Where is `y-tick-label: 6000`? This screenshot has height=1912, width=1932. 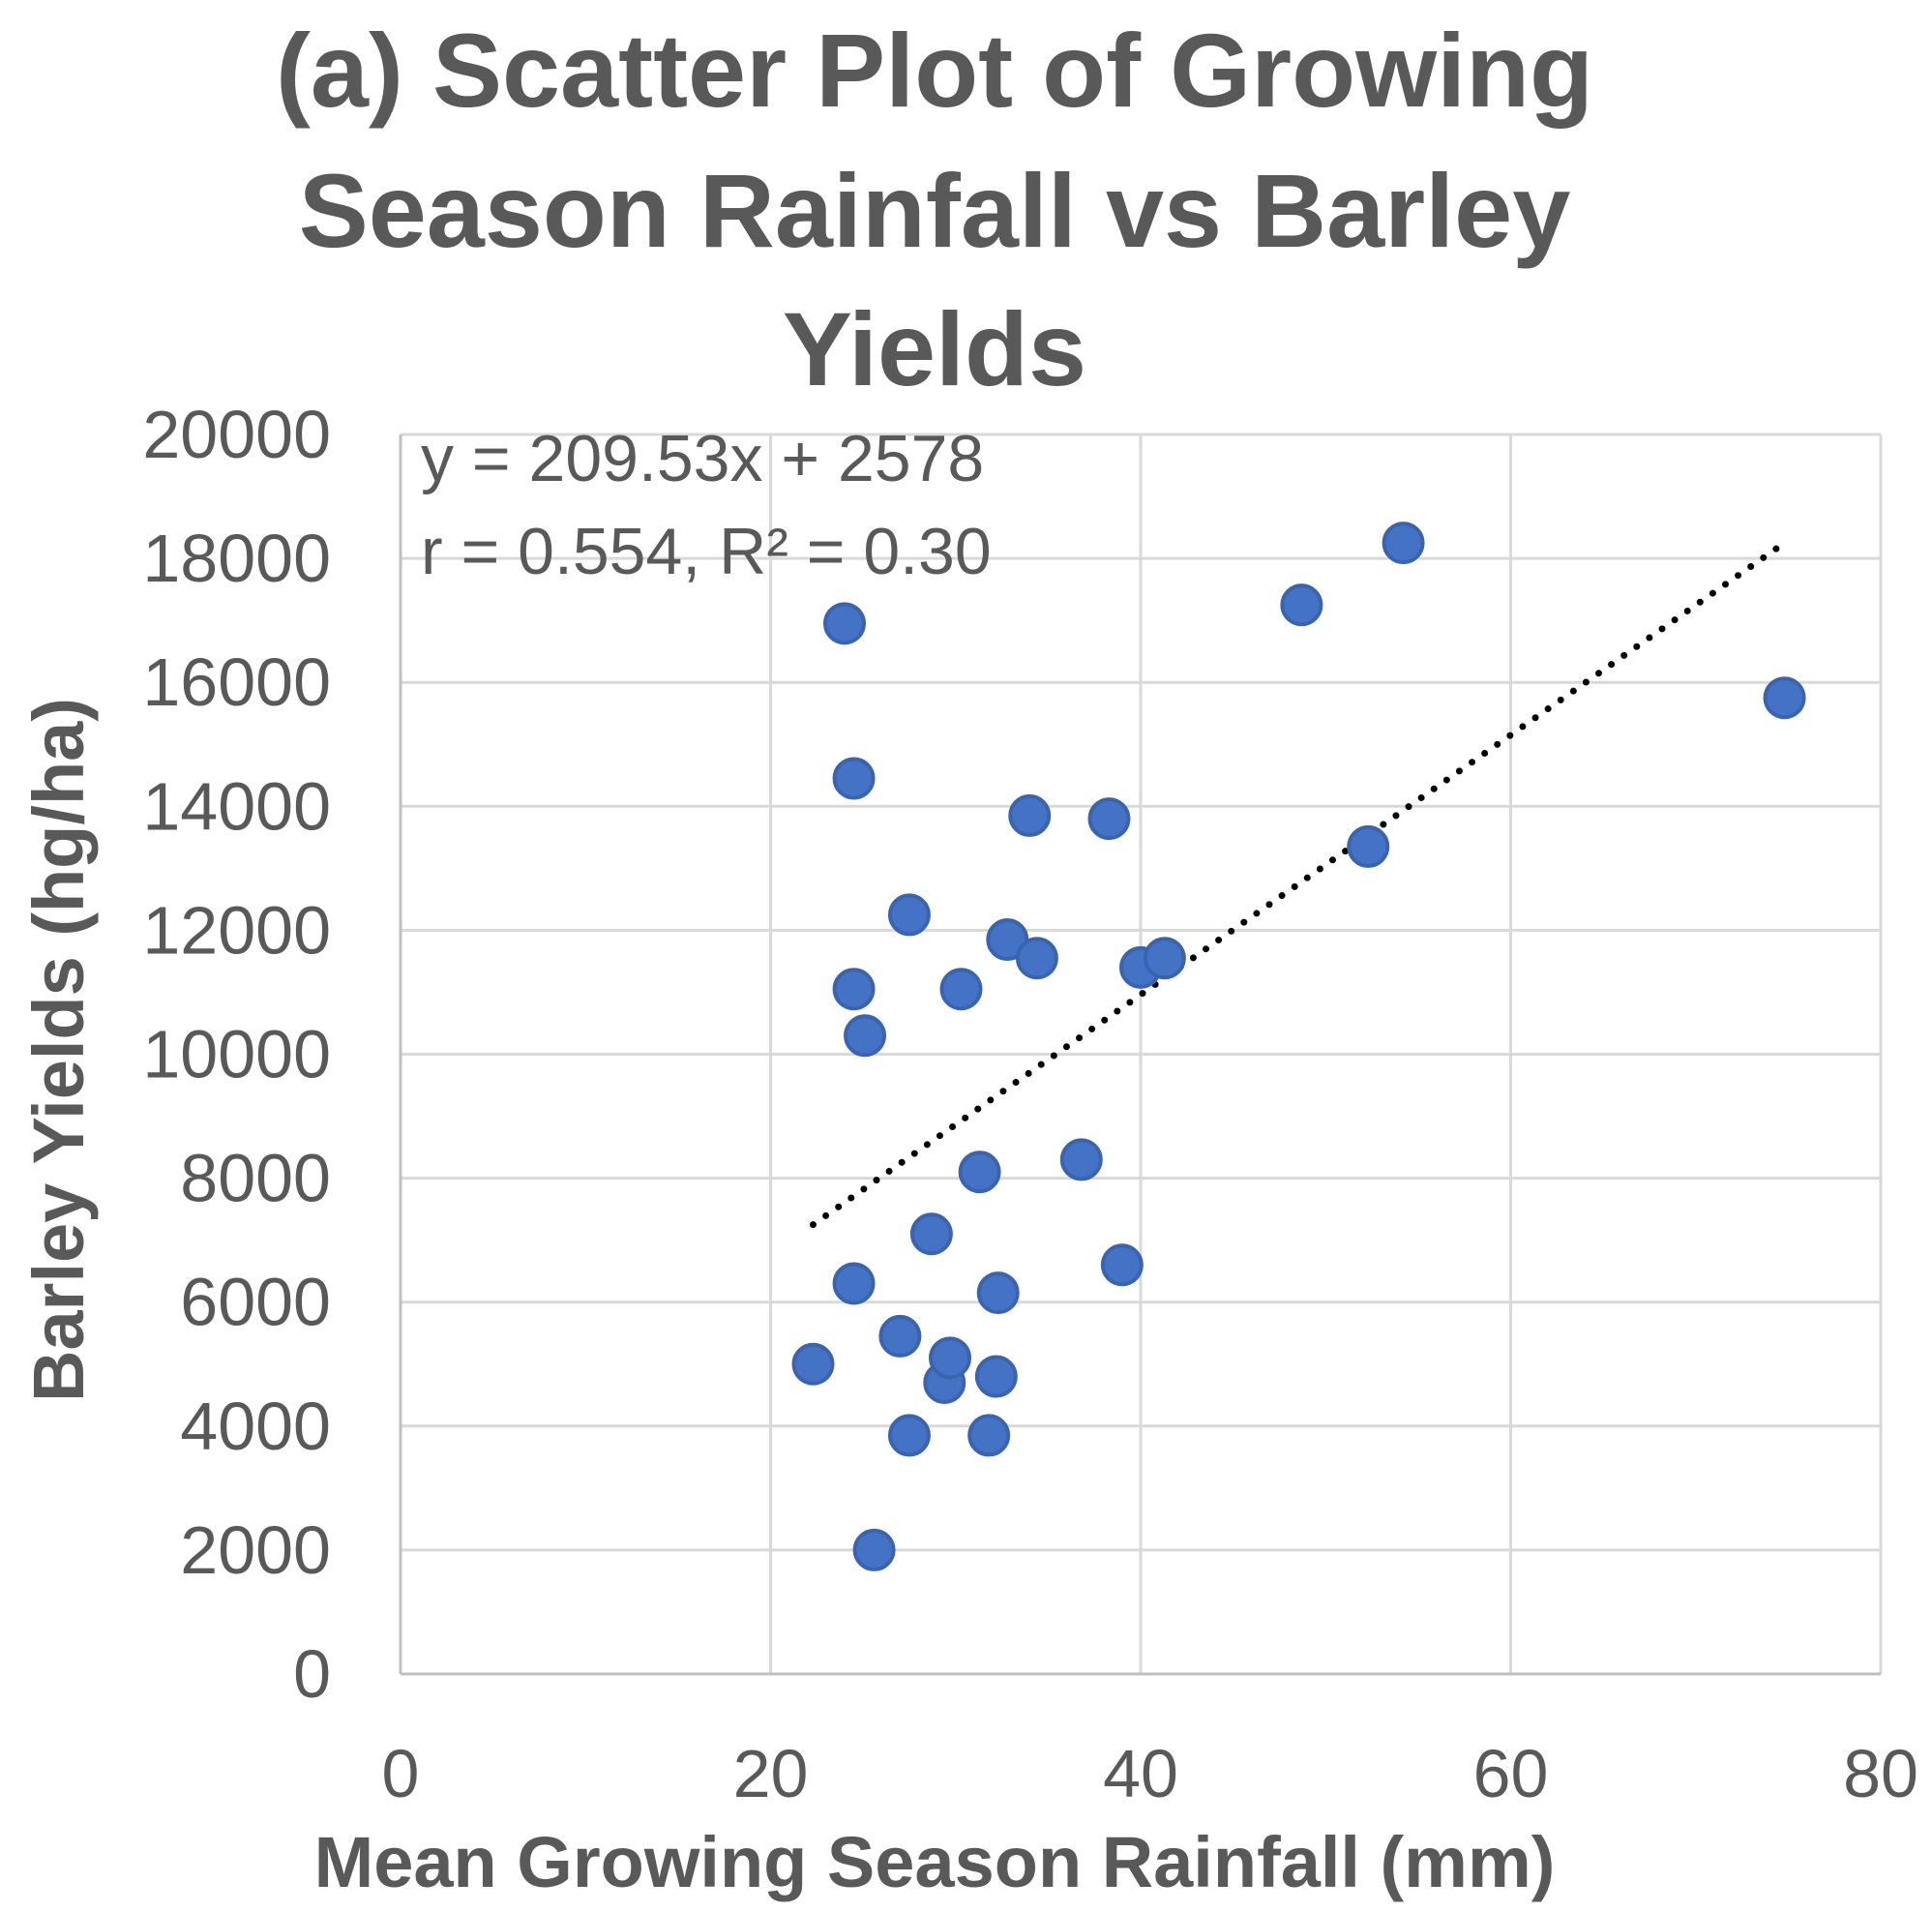 y-tick-label: 6000 is located at coordinates (255, 1303).